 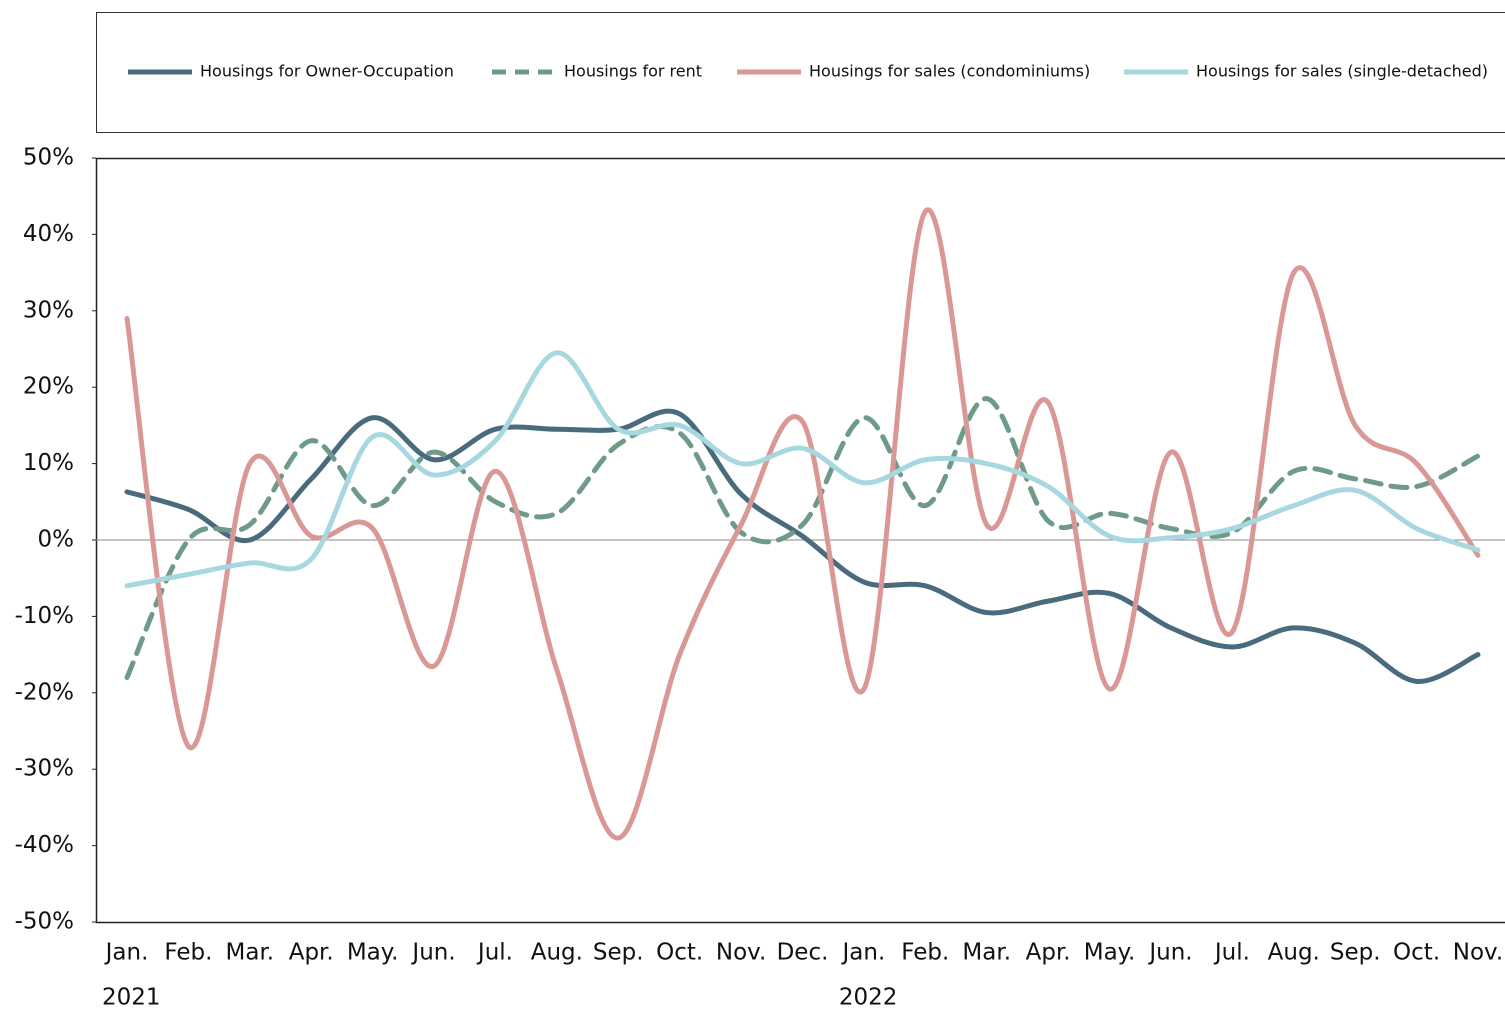 I want to click on y-tick-label: 50%, so click(x=48, y=158).